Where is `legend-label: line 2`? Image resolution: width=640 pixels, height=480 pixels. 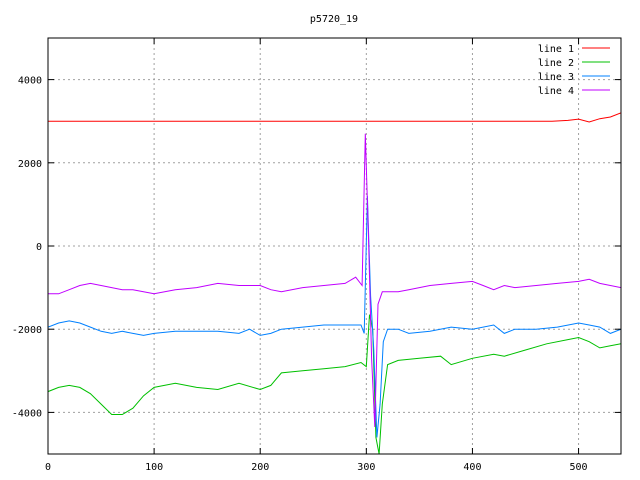
legend-label: line 2 is located at coordinates (556, 63).